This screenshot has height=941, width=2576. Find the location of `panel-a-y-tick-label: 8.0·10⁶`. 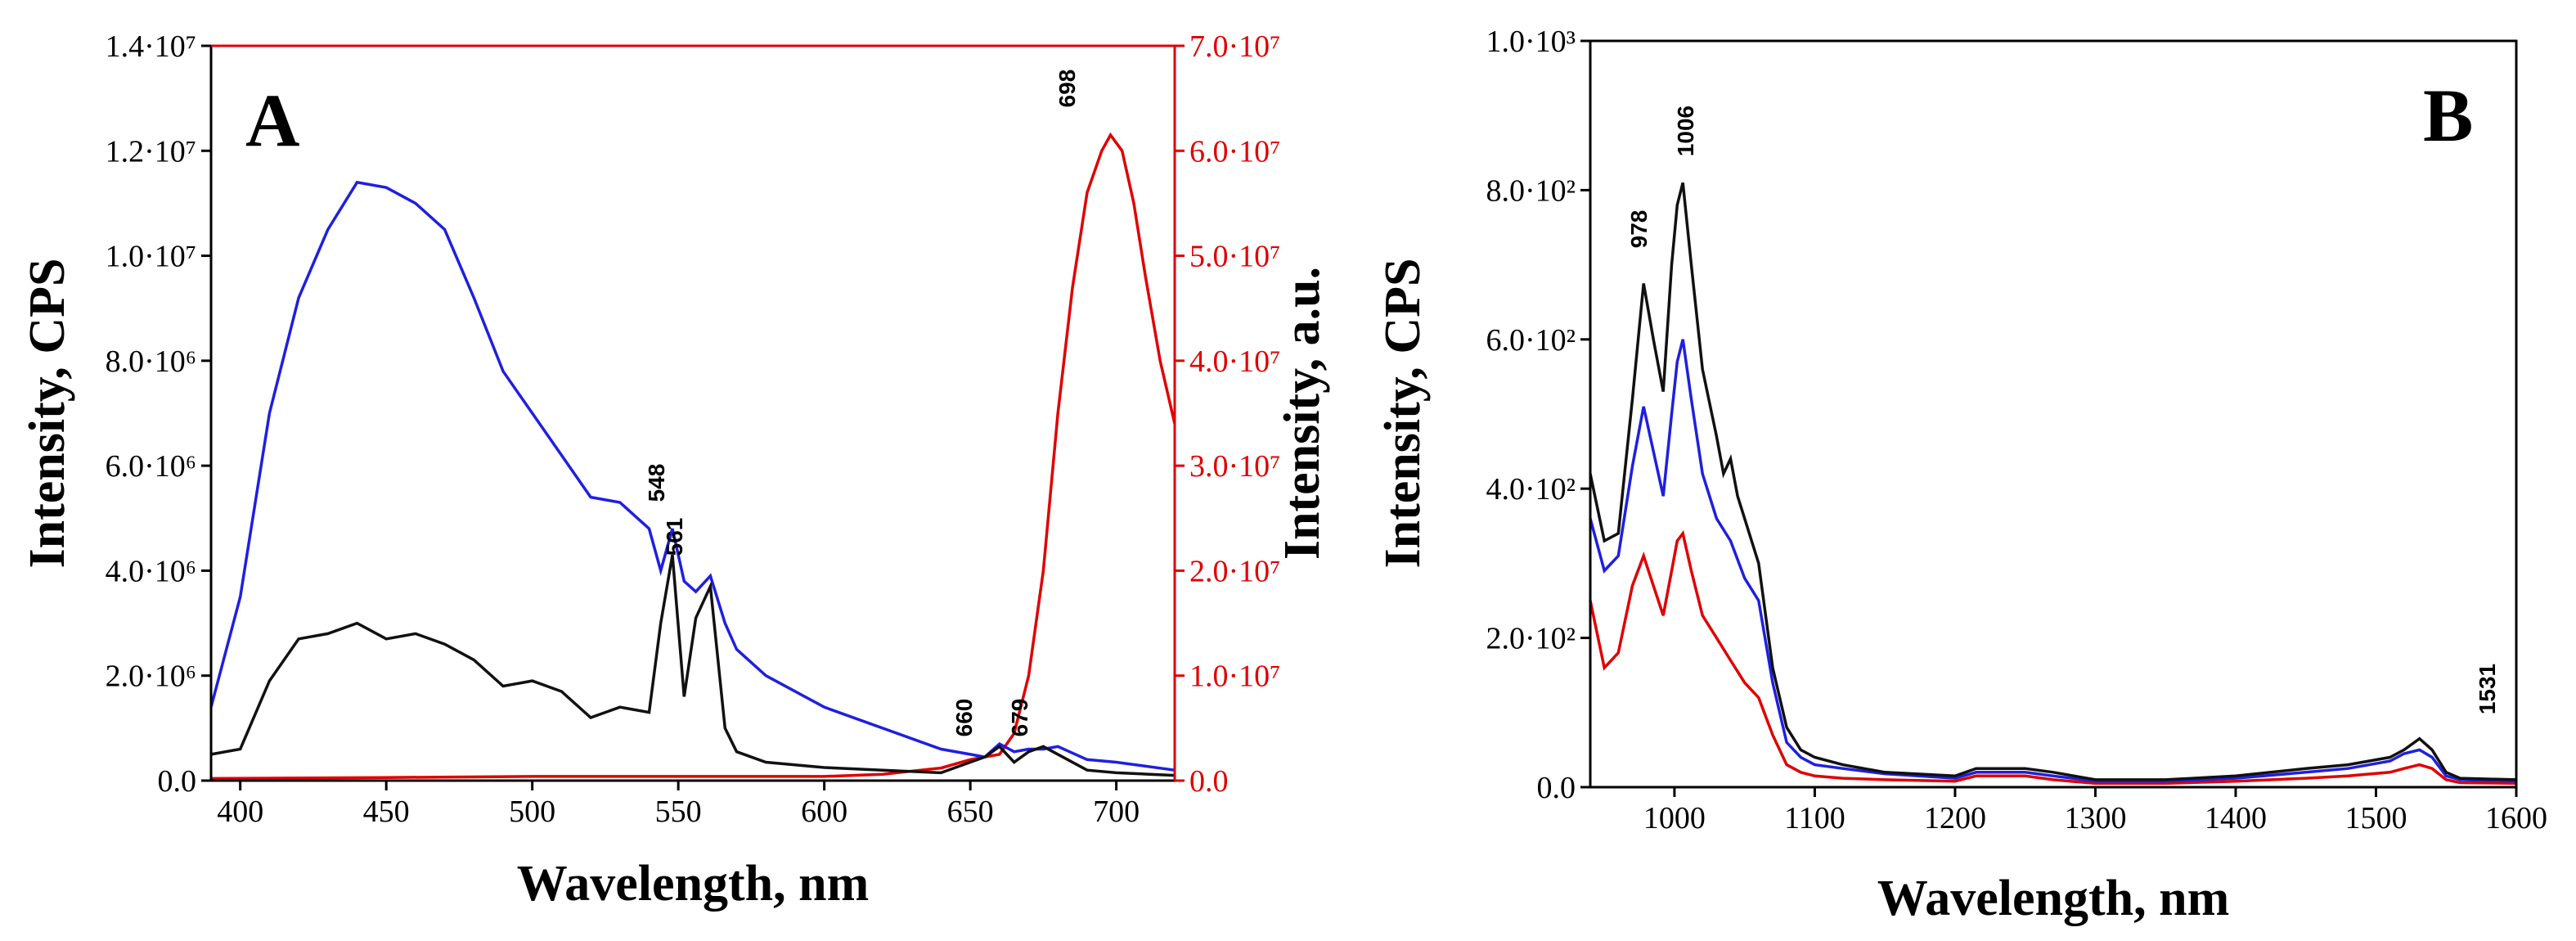

panel-a-y-tick-label: 8.0·10⁶ is located at coordinates (151, 361).